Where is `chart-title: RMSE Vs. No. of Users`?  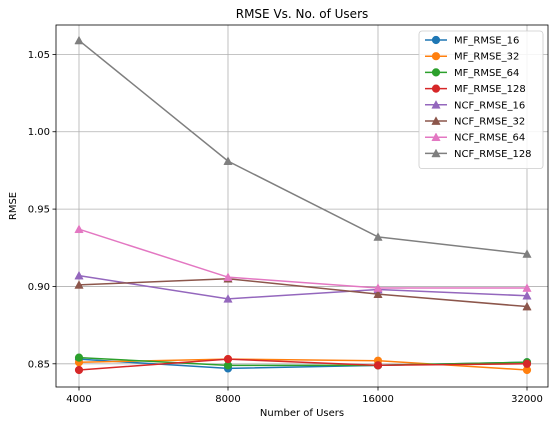
chart-title: RMSE Vs. No. of Users is located at coordinates (302, 14).